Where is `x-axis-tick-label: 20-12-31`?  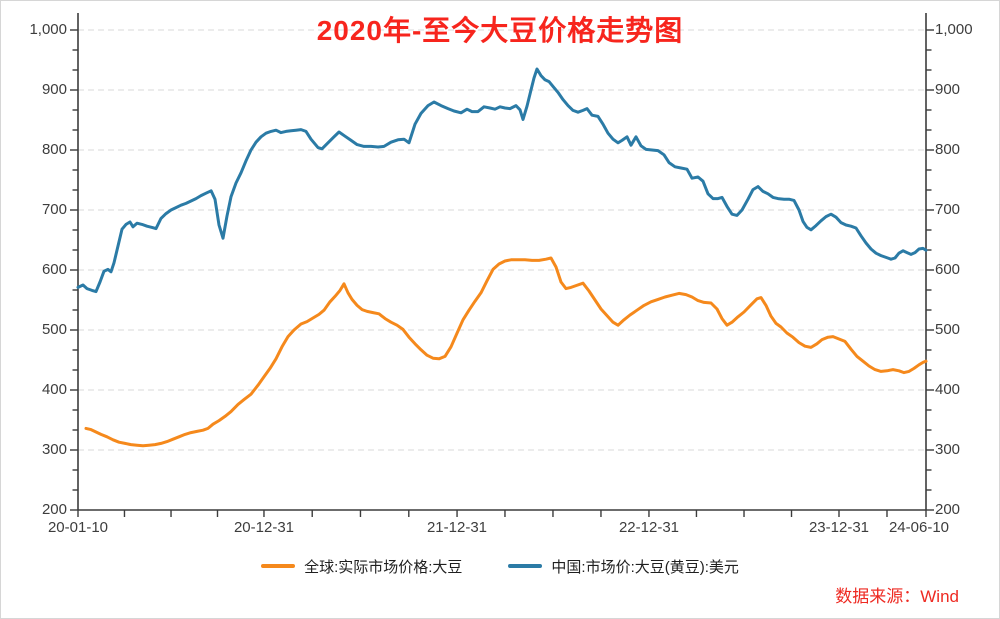
x-axis-tick-label: 20-12-31 is located at coordinates (264, 527).